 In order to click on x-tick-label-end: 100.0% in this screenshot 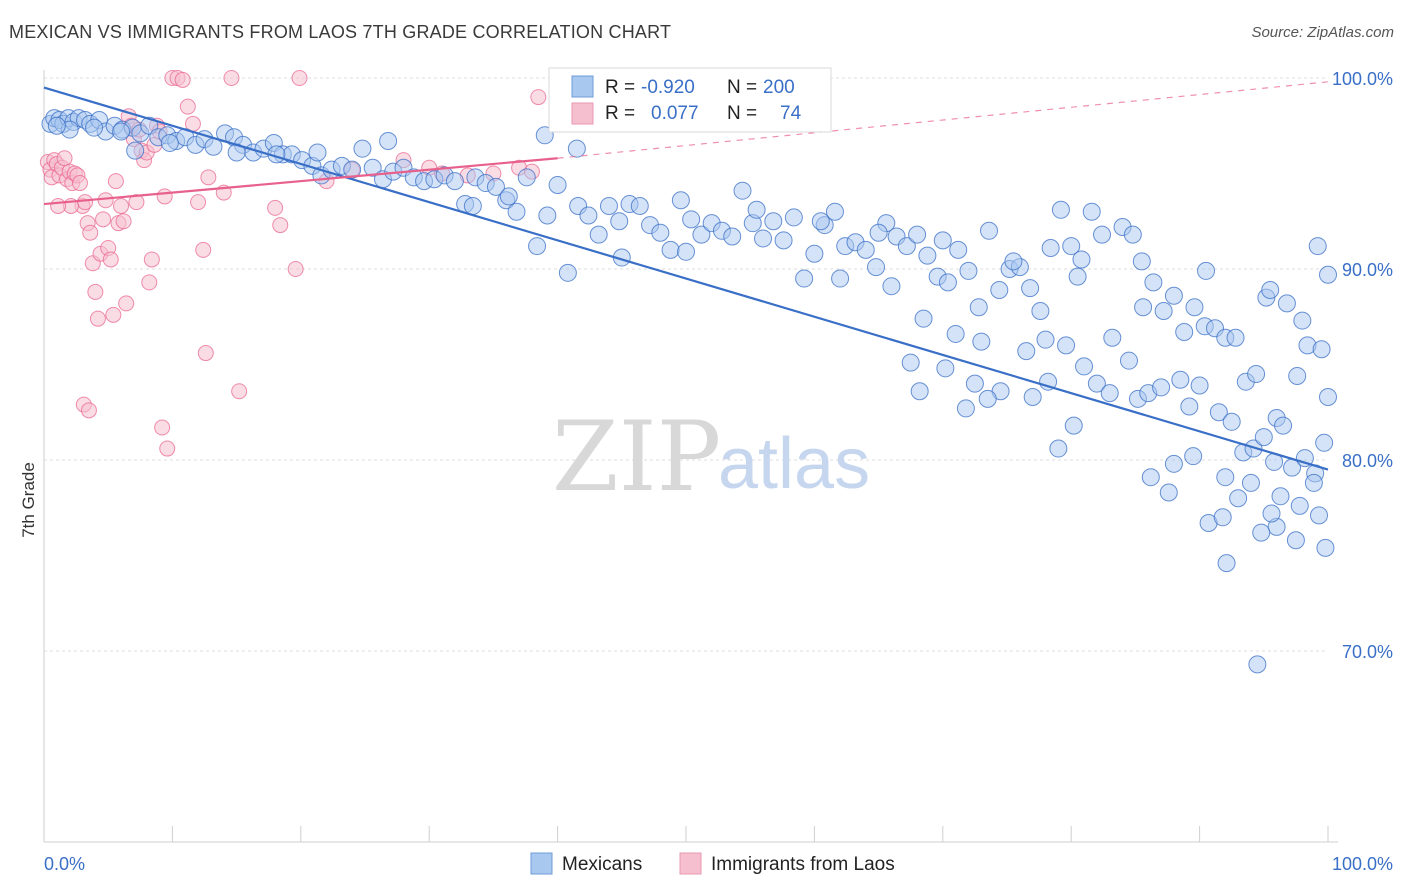, I will do `click(1362, 864)`.